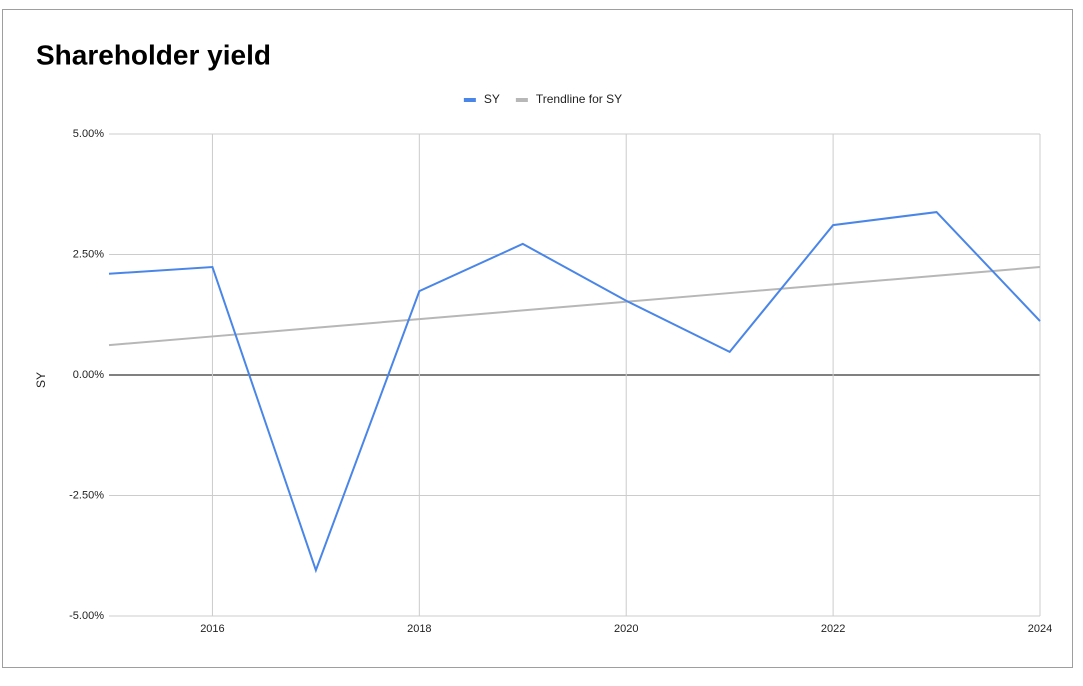 Image resolution: width=1083 pixels, height=686 pixels. Describe the element at coordinates (88, 375) in the screenshot. I see `y-tick-label: 0.00%` at that location.